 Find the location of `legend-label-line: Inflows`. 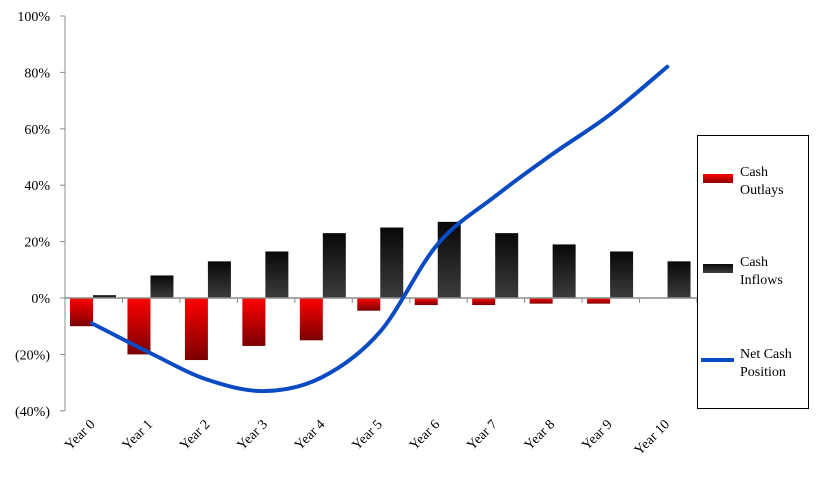

legend-label-line: Inflows is located at coordinates (761, 280).